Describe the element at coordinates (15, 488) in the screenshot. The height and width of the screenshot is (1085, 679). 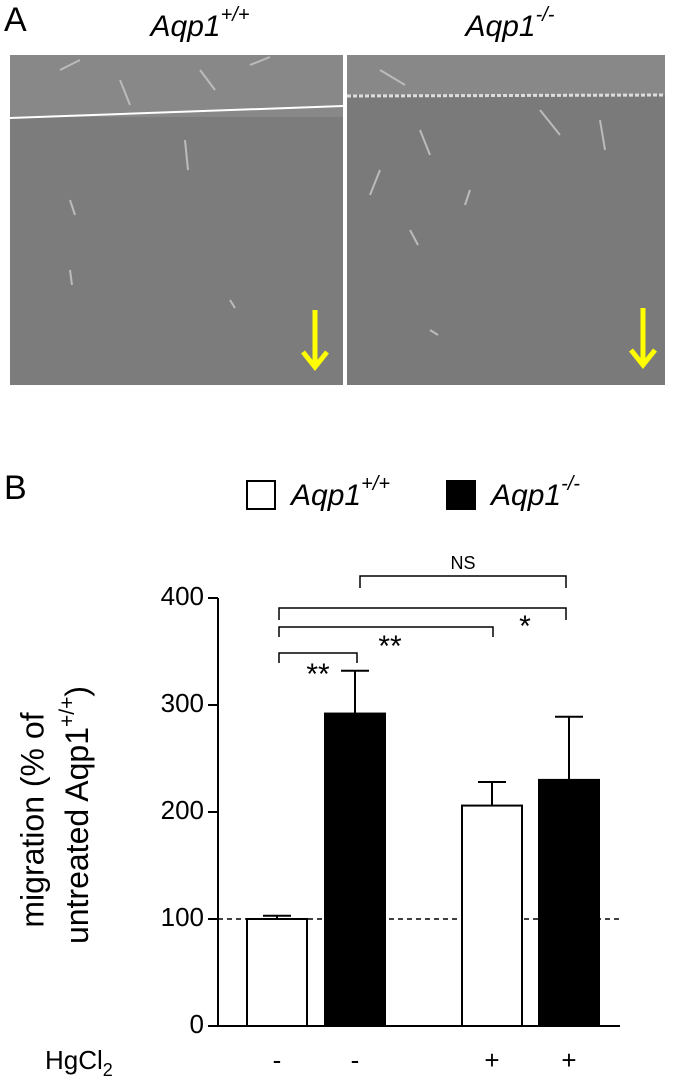
I see `panel-label: B` at that location.